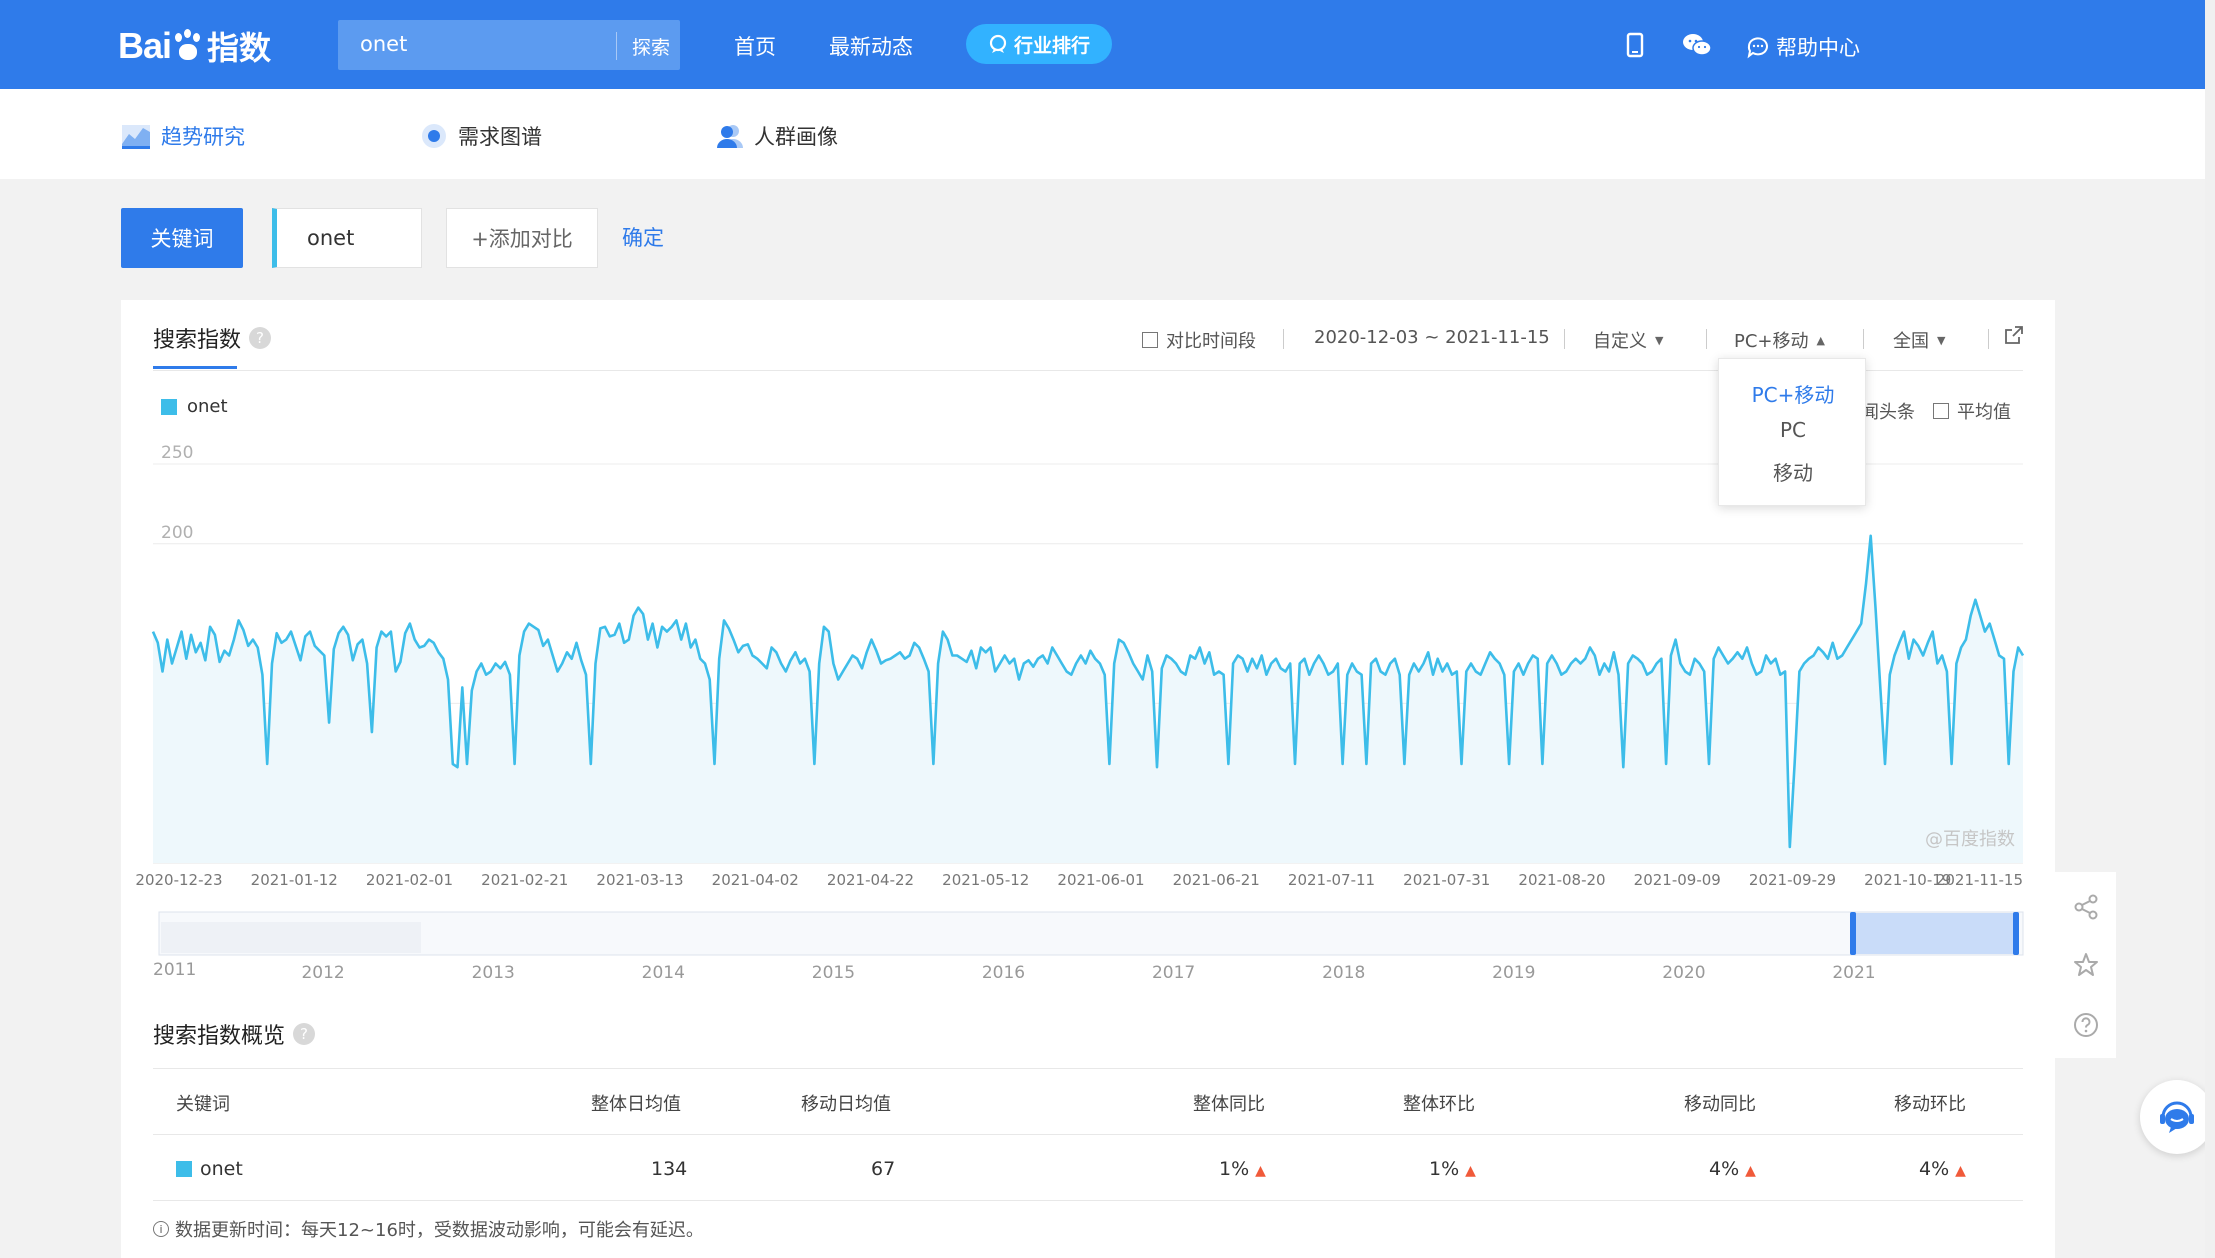 This screenshot has height=1258, width=2215. What do you see at coordinates (1432, 337) in the screenshot?
I see `date-range-selector: 2020-12-03 ~ 2021-11-15` at bounding box center [1432, 337].